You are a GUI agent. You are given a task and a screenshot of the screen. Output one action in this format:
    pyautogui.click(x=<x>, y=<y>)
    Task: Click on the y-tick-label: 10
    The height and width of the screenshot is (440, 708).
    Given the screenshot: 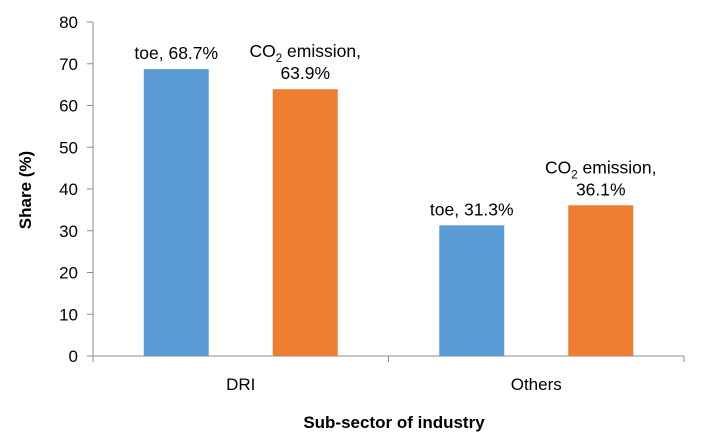 What is the action you would take?
    pyautogui.click(x=68, y=314)
    